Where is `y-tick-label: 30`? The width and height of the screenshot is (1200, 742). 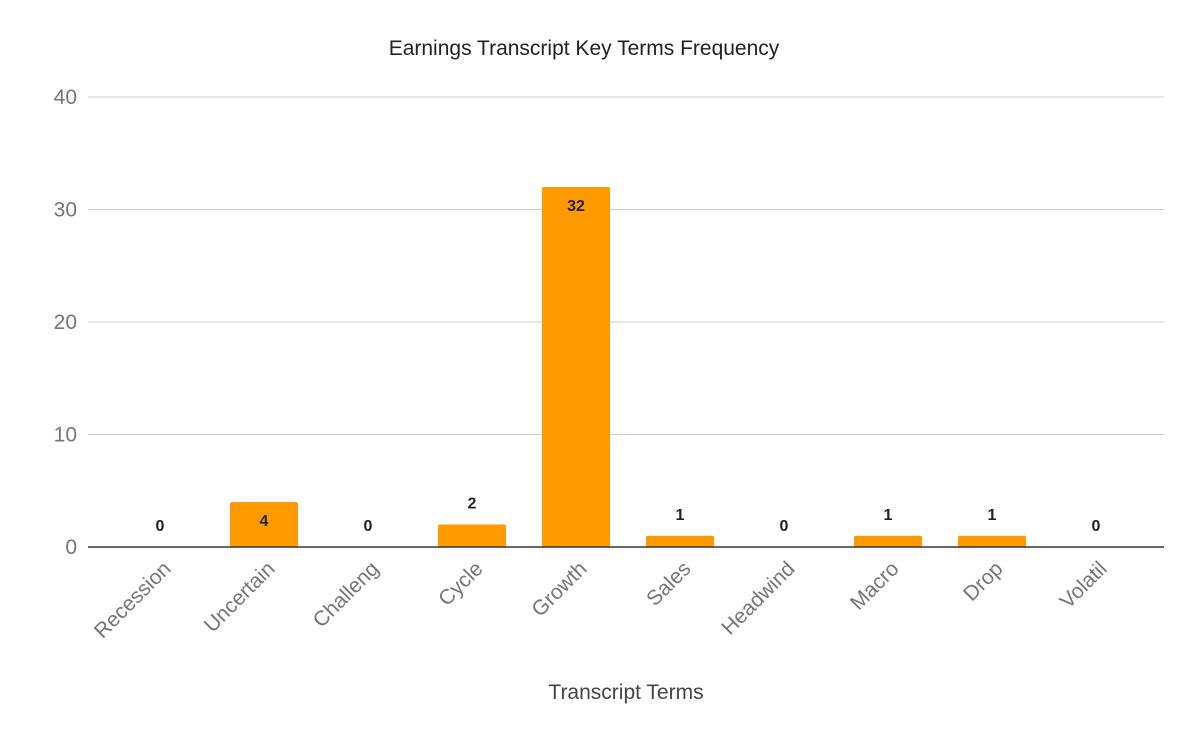 y-tick-label: 30 is located at coordinates (65, 210).